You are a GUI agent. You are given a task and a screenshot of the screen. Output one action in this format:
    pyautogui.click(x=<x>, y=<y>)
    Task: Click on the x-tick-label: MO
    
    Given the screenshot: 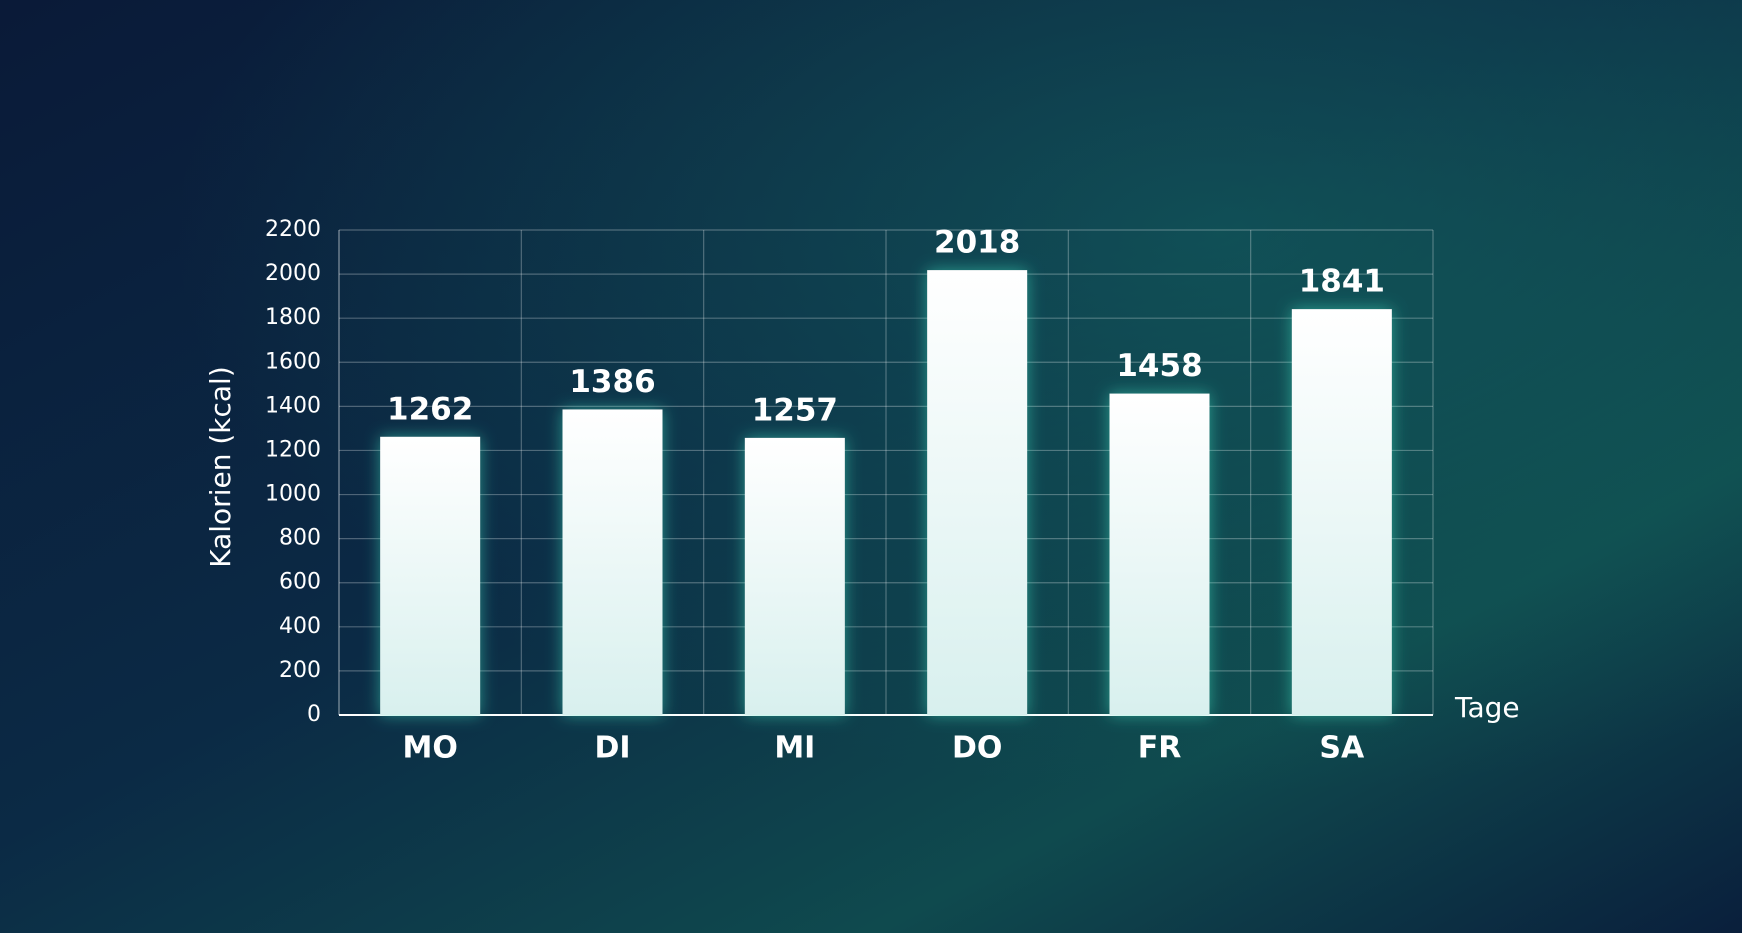 What is the action you would take?
    pyautogui.click(x=429, y=748)
    